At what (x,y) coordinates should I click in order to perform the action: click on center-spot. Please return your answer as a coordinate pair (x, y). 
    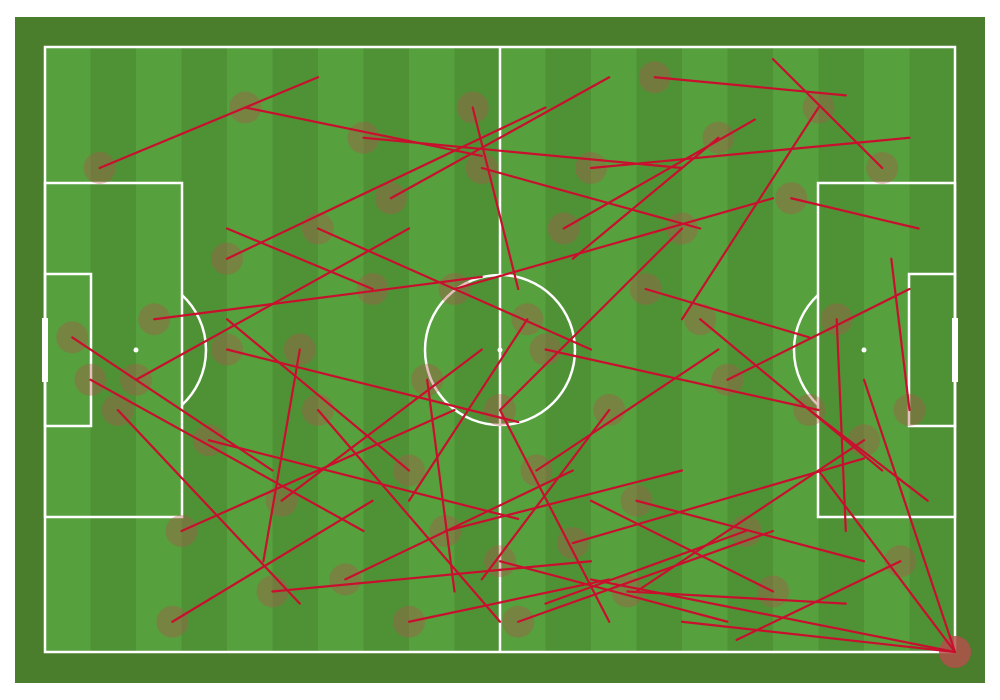
    Looking at the image, I should click on (500, 350).